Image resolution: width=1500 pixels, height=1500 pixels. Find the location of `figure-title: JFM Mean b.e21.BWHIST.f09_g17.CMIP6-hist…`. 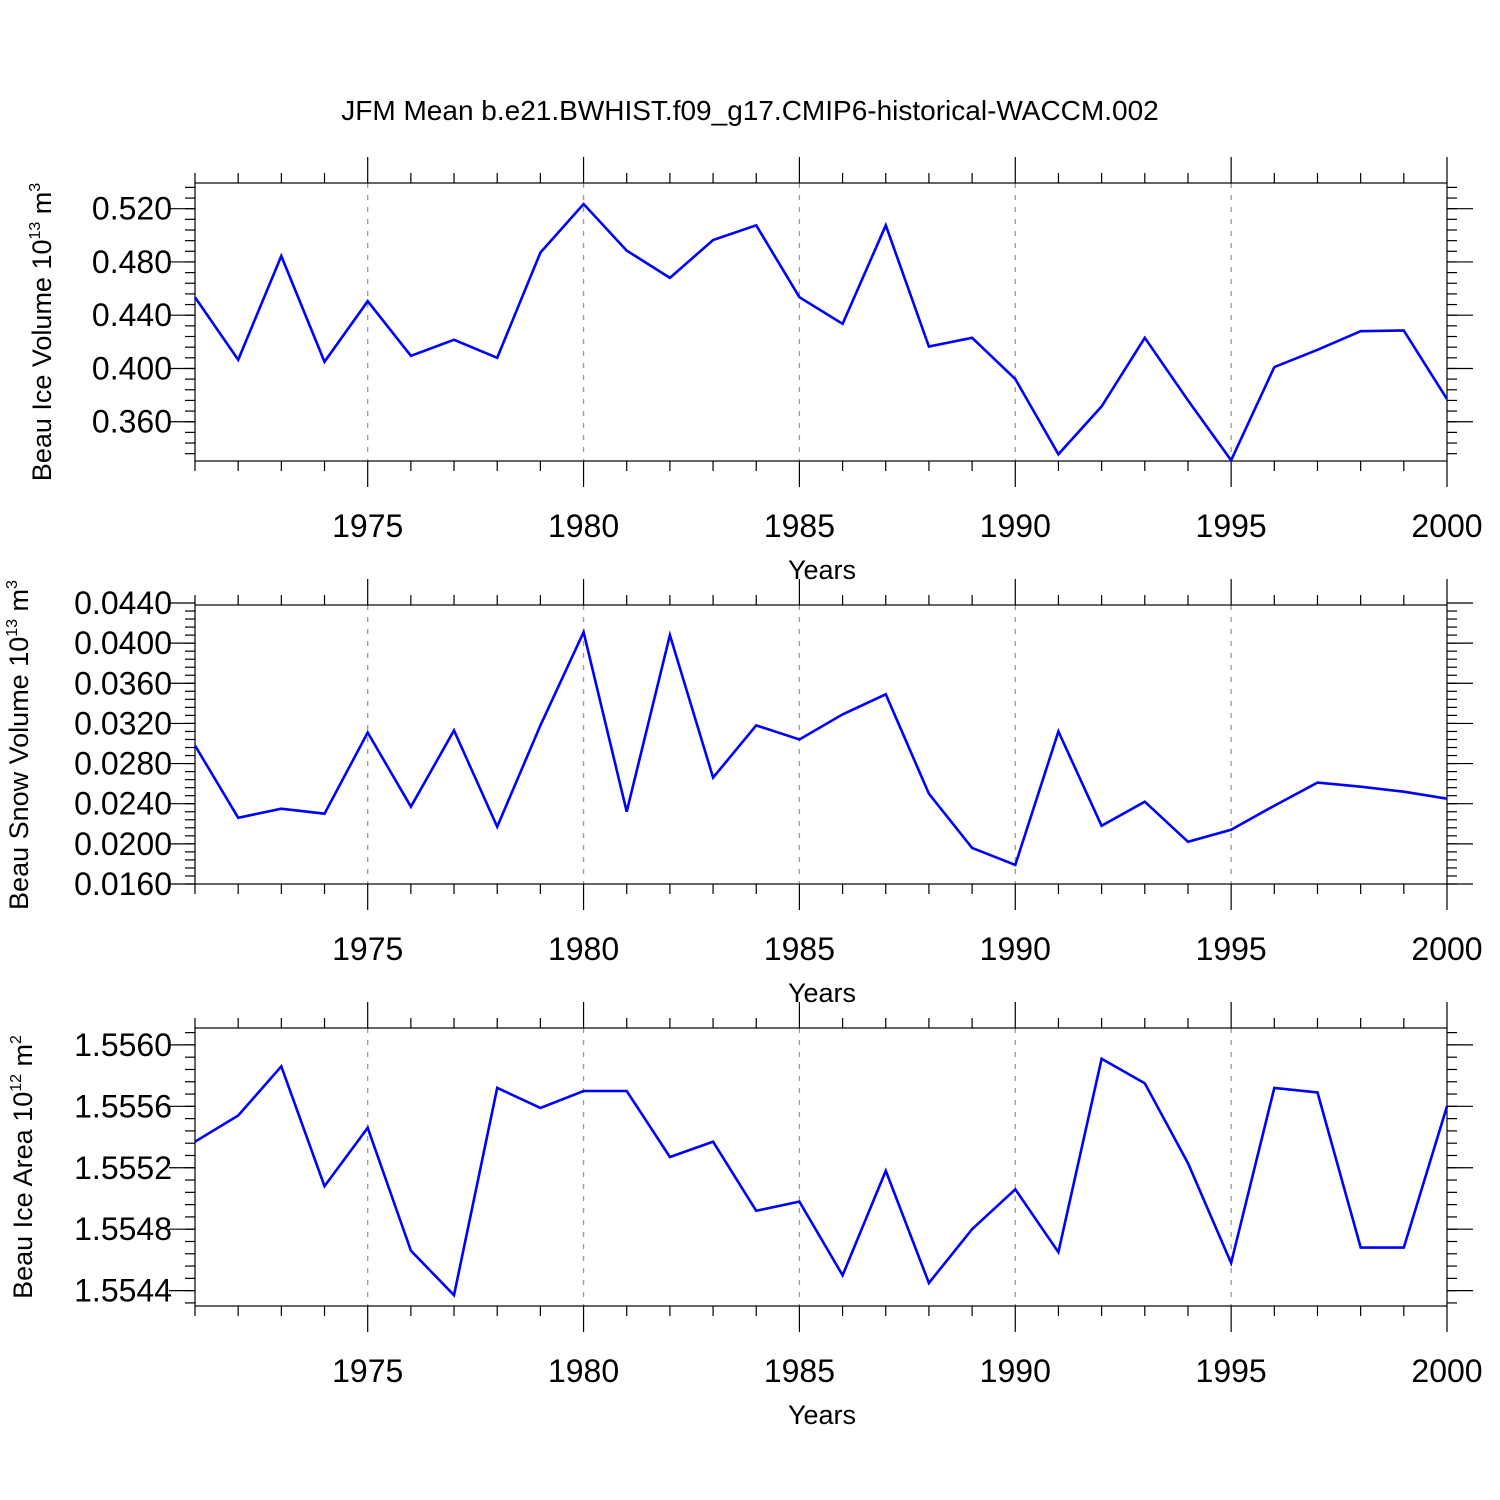

figure-title: JFM Mean b.e21.BWHIST.f09_g17.CMIP6-hist… is located at coordinates (749, 110).